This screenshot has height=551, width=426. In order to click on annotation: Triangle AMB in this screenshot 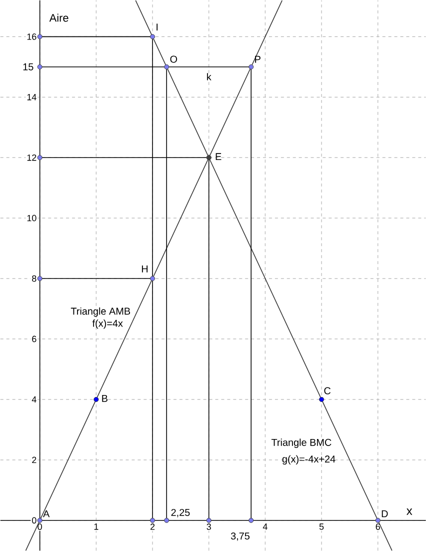, I will do `click(100, 312)`.